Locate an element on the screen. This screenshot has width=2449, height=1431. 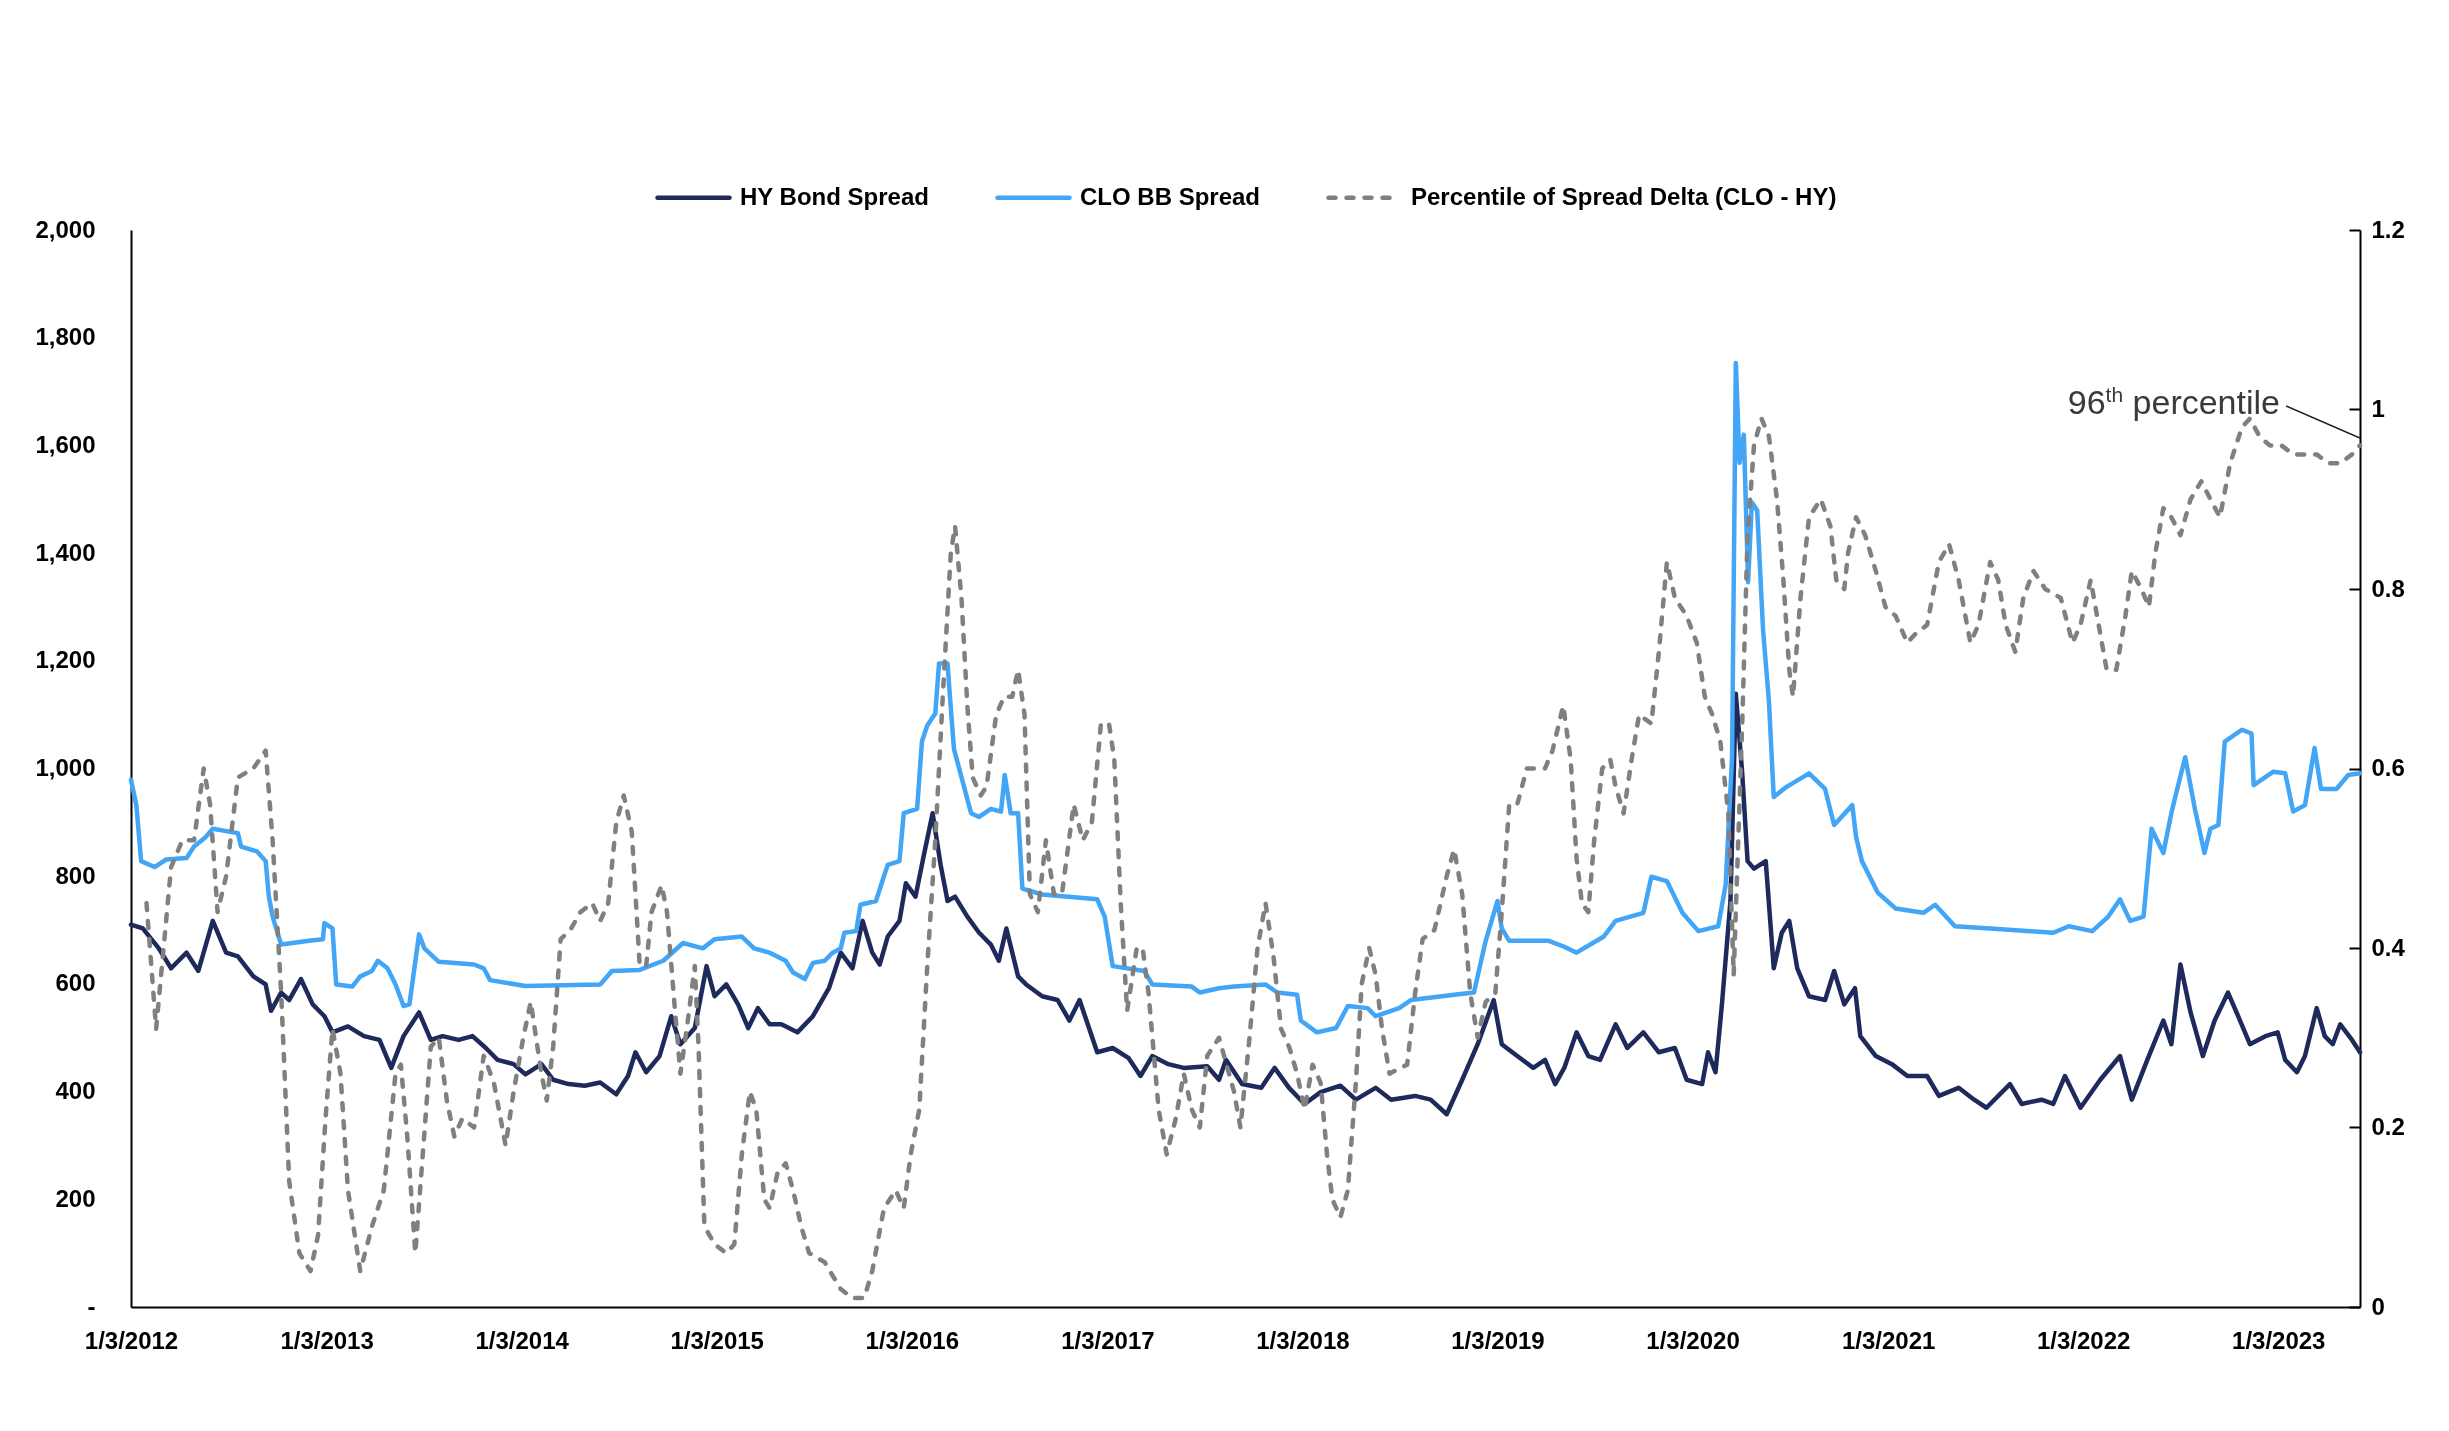
y-tick-label: 1,400 is located at coordinates (65, 552).